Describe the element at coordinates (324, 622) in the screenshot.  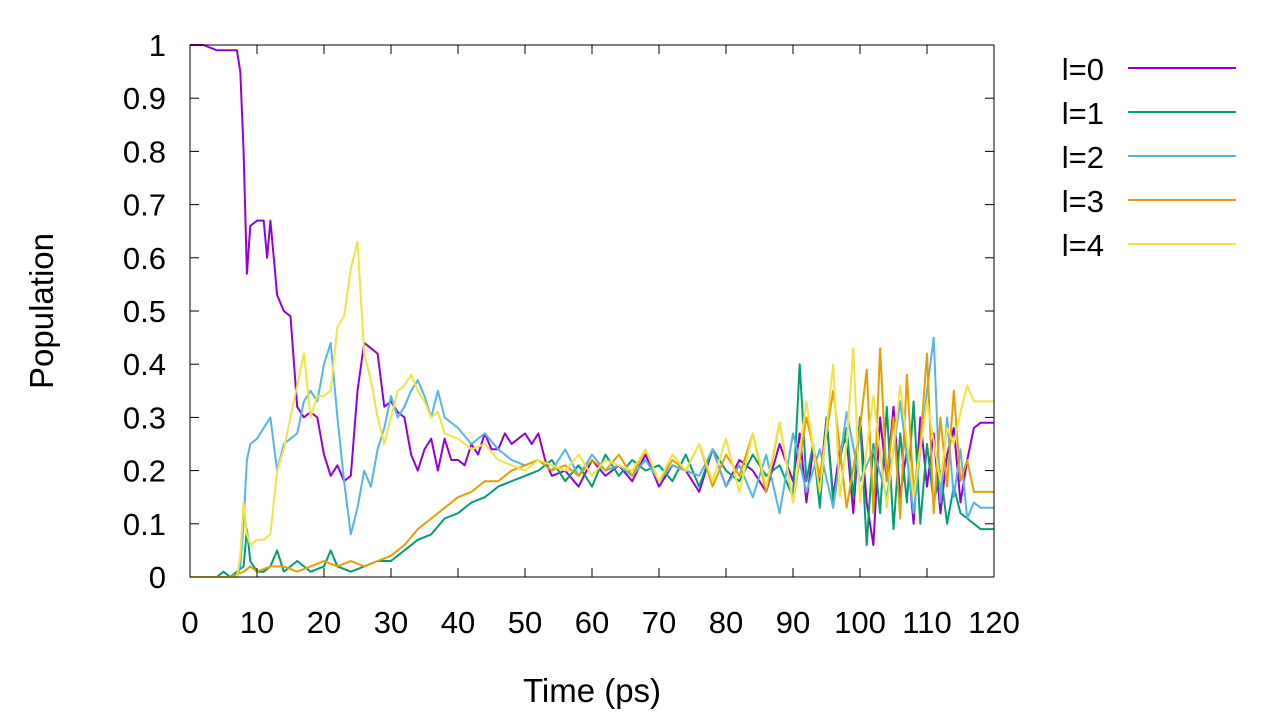
I see `x-tick-label: 20` at that location.